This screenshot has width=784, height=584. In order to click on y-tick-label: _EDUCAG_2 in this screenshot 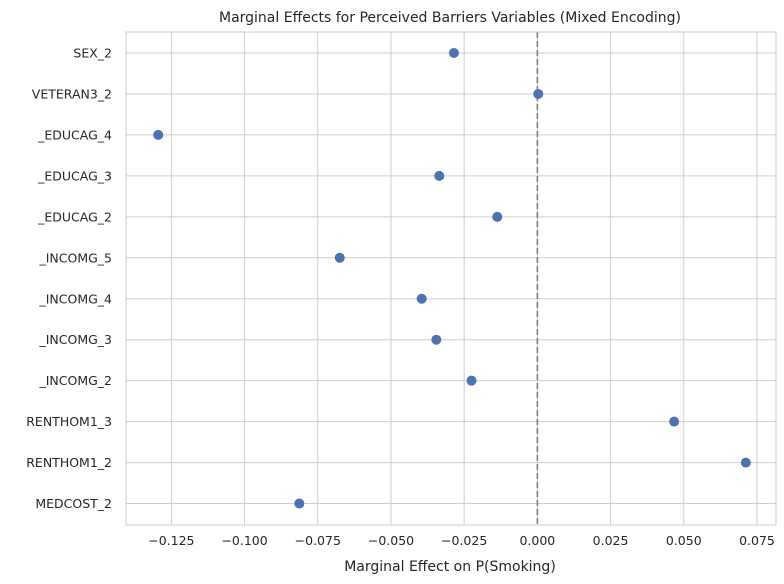, I will do `click(74, 216)`.